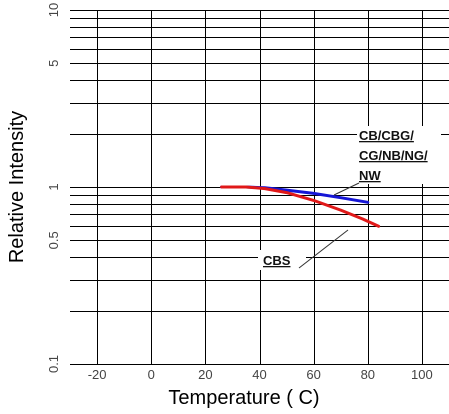  What do you see at coordinates (151, 374) in the screenshot?
I see `x-tick-label: 0` at bounding box center [151, 374].